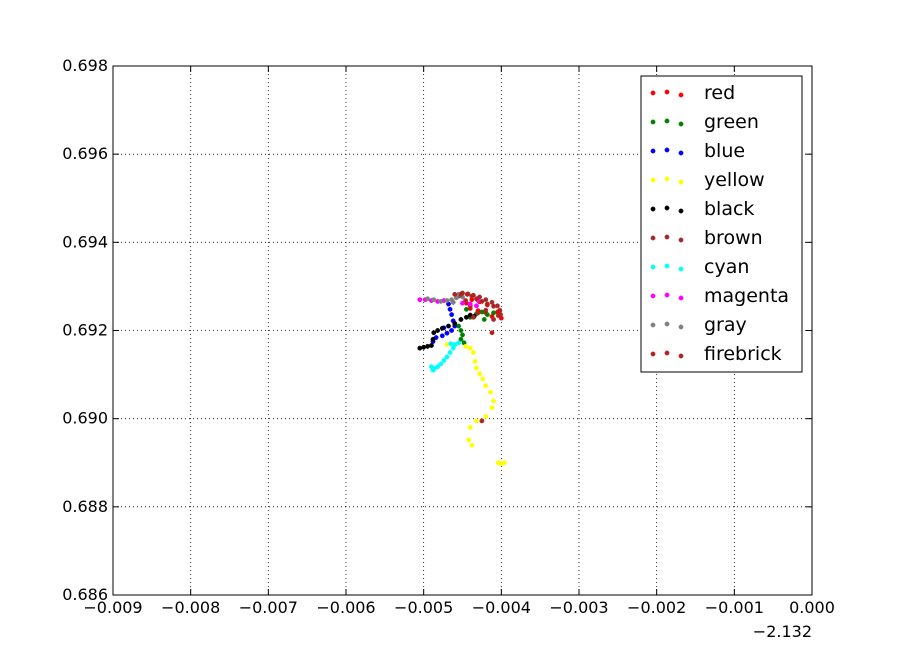 This screenshot has width=902, height=661. What do you see at coordinates (85, 330) in the screenshot?
I see `y-tick-label: 0.692` at bounding box center [85, 330].